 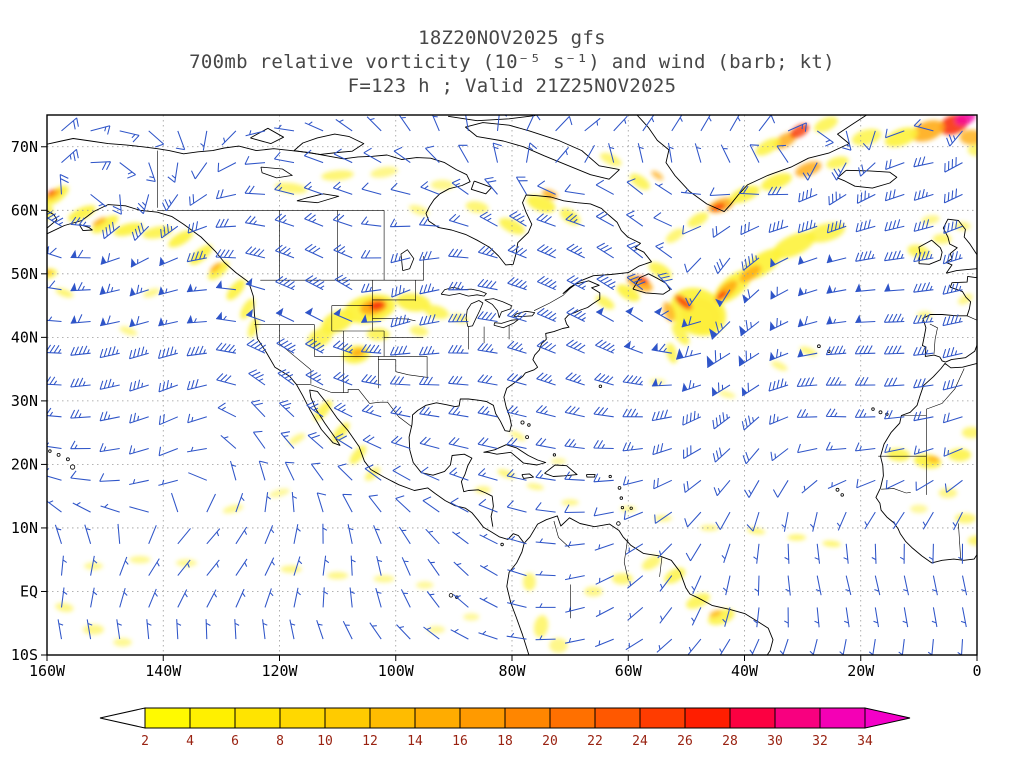 What do you see at coordinates (861, 671) in the screenshot?
I see `lon-label: 20W` at bounding box center [861, 671].